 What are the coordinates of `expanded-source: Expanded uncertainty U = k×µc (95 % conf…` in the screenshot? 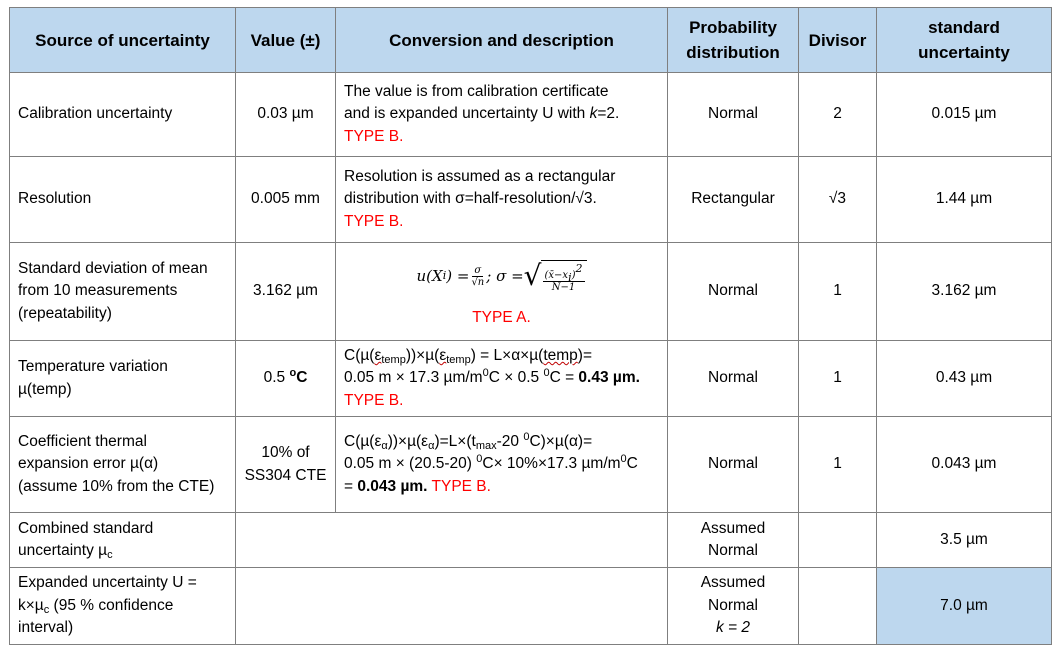 It's located at (122, 606).